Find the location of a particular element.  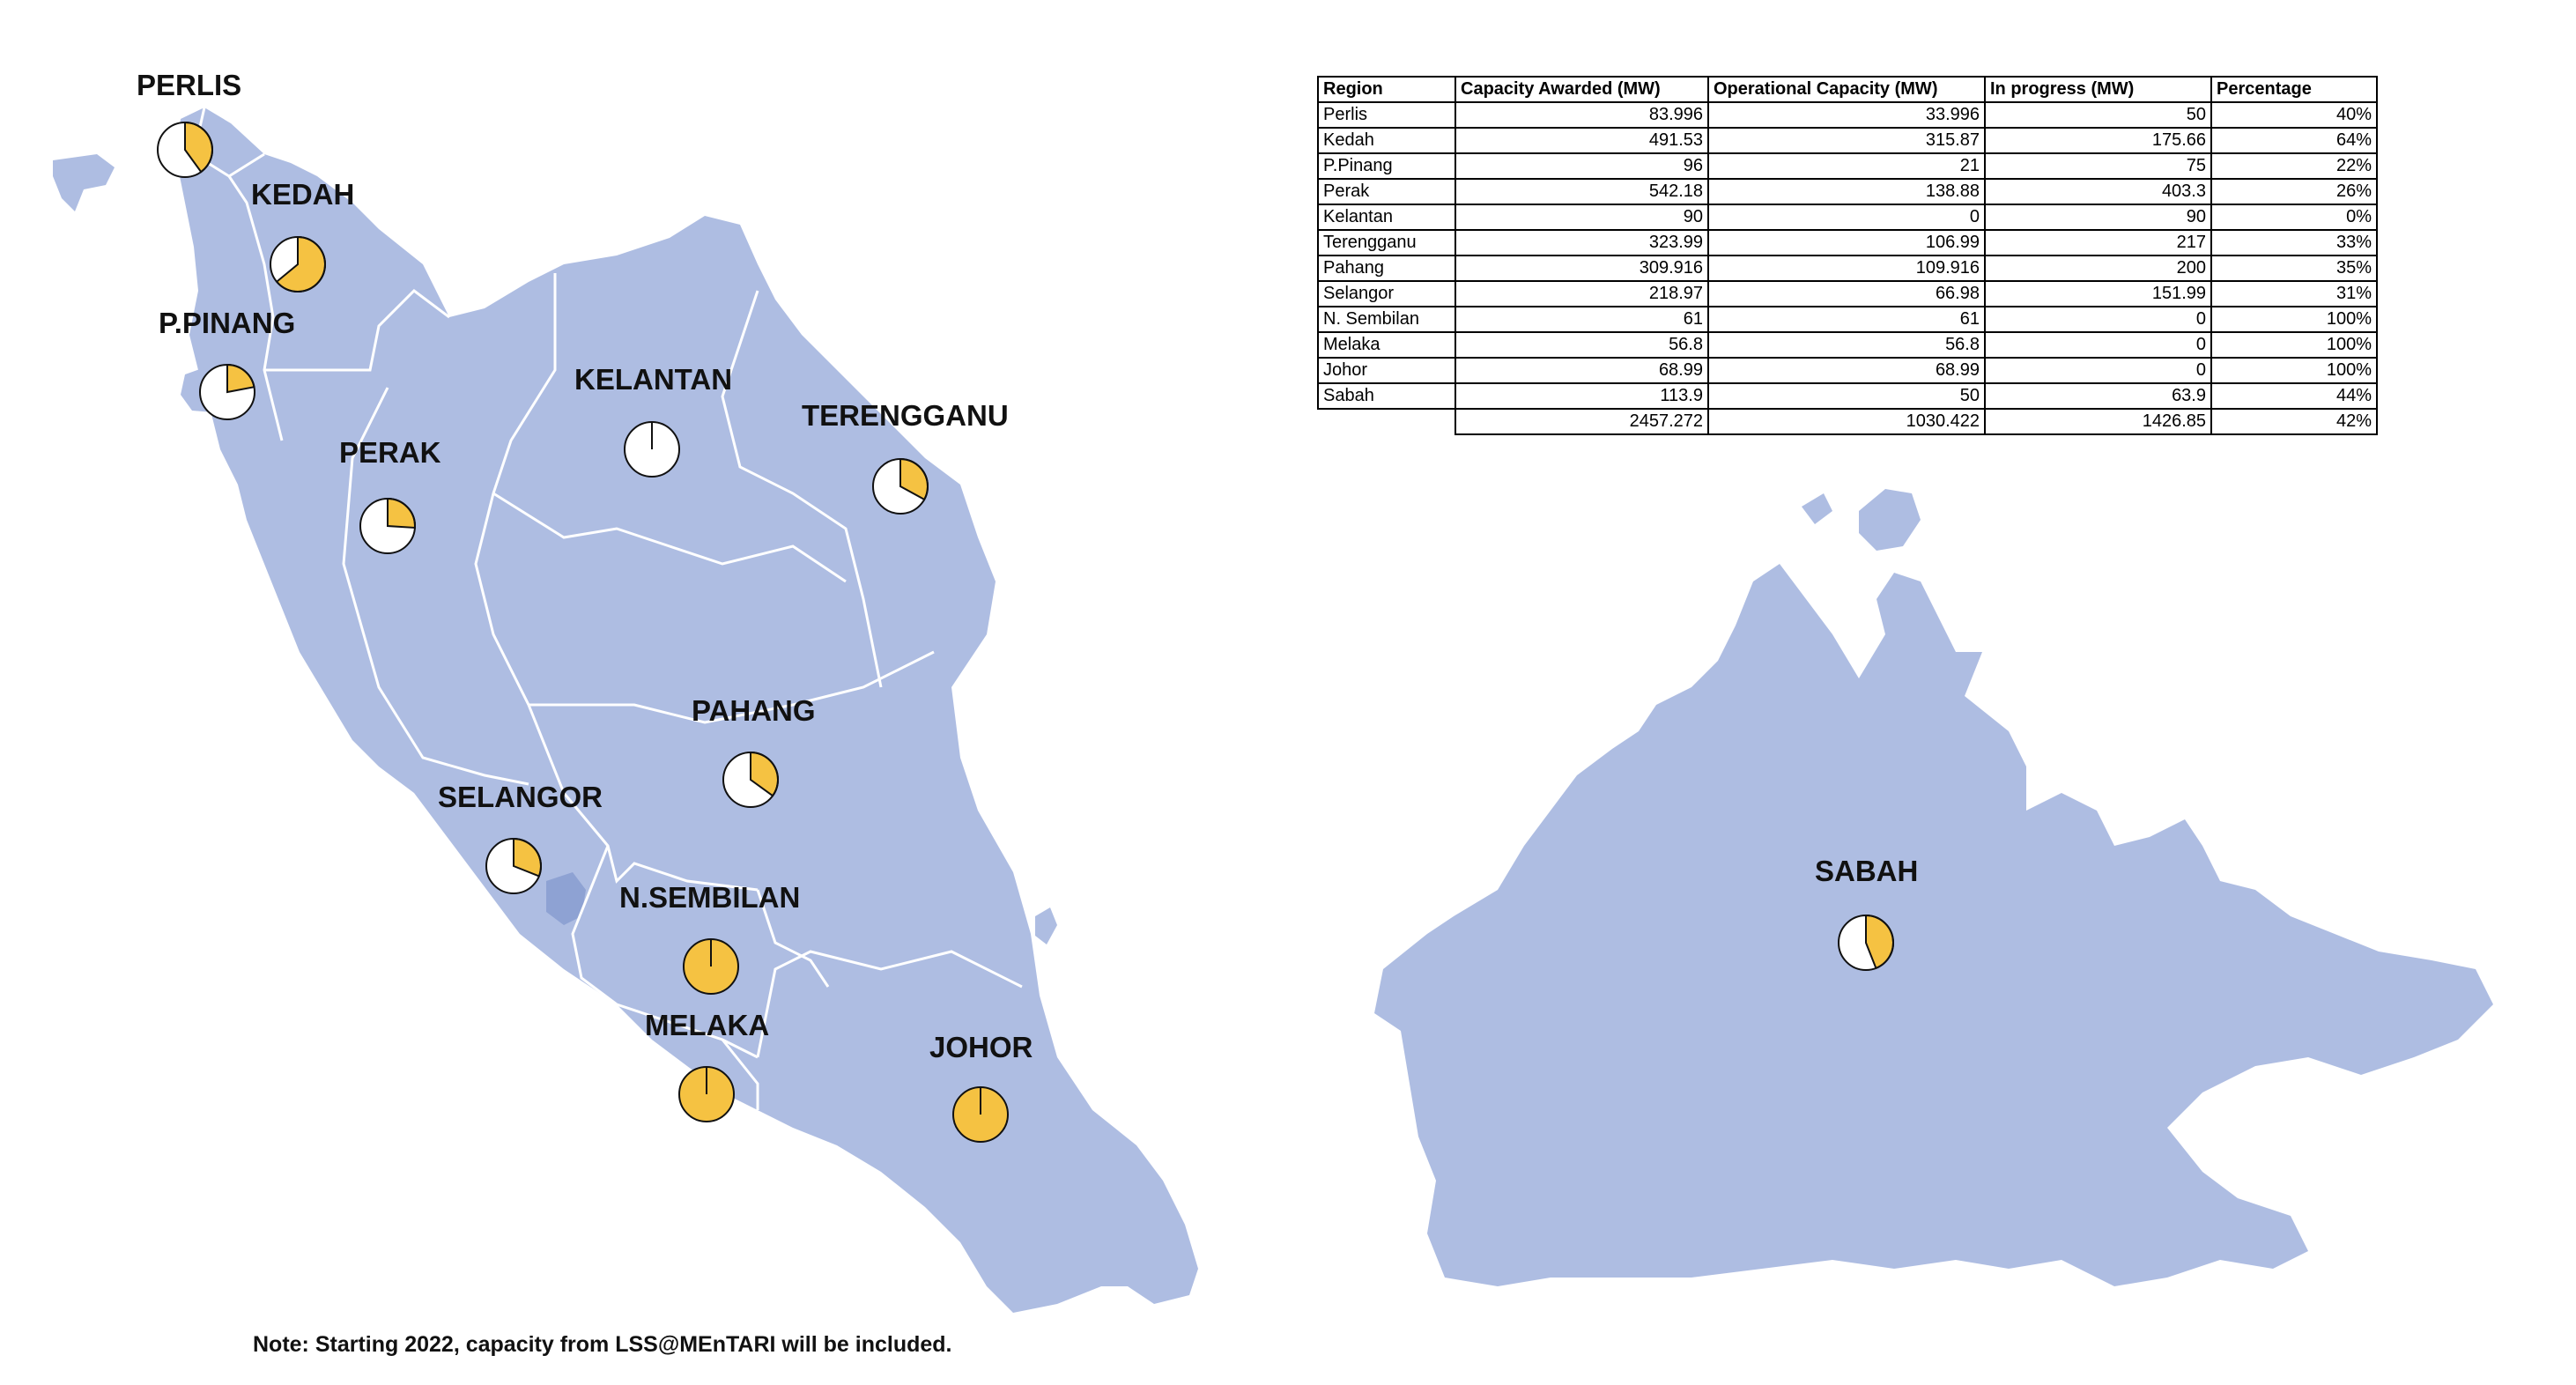

table-cell: 44% is located at coordinates (2294, 396).